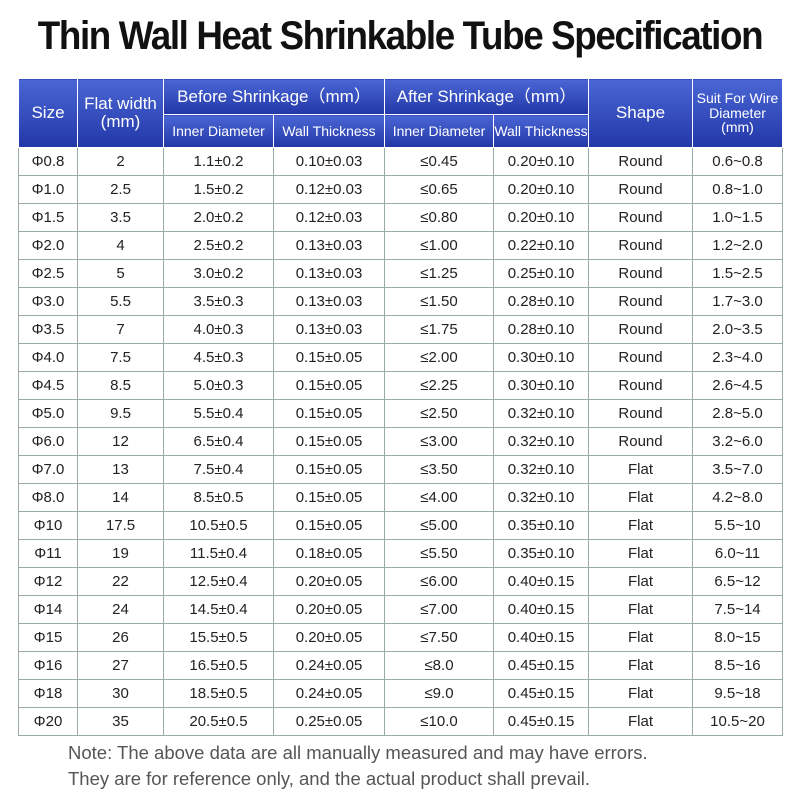 The width and height of the screenshot is (800, 800). Describe the element at coordinates (120, 721) in the screenshot. I see `table-cell: 35` at that location.